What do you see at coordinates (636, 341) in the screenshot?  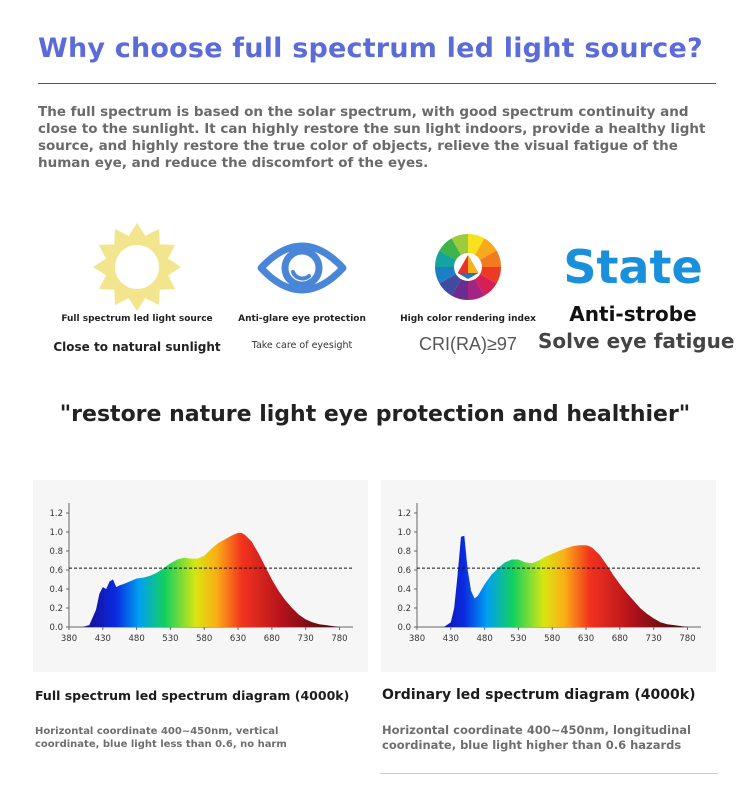 I see `feature-subtitle-secondary: Solve eye fatigue` at bounding box center [636, 341].